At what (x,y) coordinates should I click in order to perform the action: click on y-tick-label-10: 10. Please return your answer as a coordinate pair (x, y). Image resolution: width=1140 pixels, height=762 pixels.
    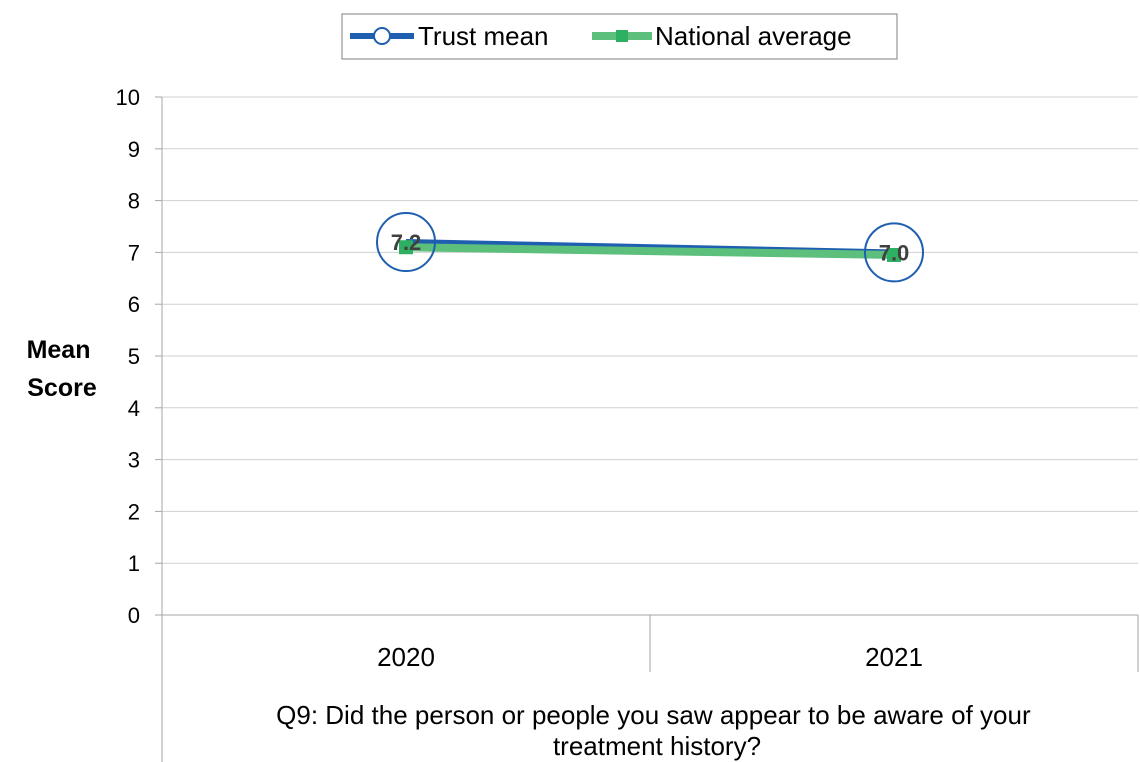
    Looking at the image, I should click on (128, 97).